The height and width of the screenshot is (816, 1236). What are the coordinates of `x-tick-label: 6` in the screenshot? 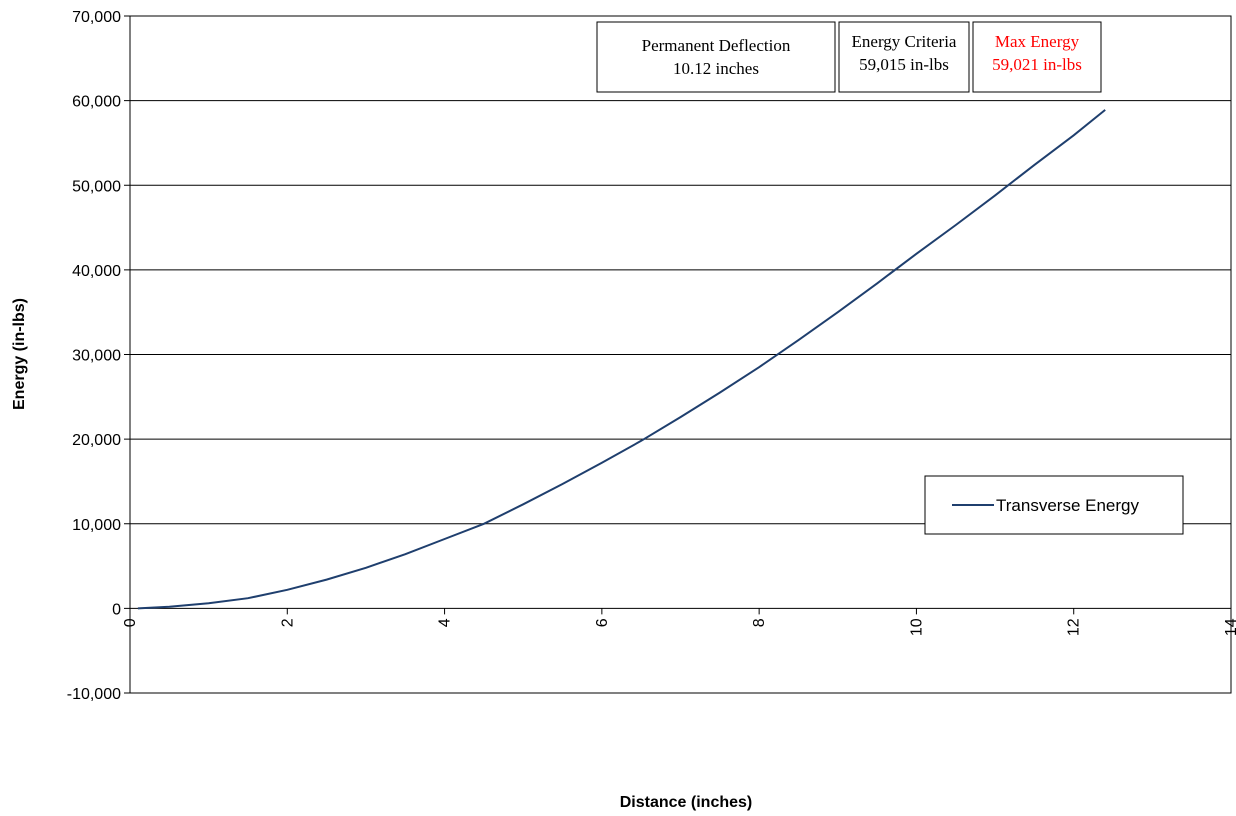 It's located at (602, 622).